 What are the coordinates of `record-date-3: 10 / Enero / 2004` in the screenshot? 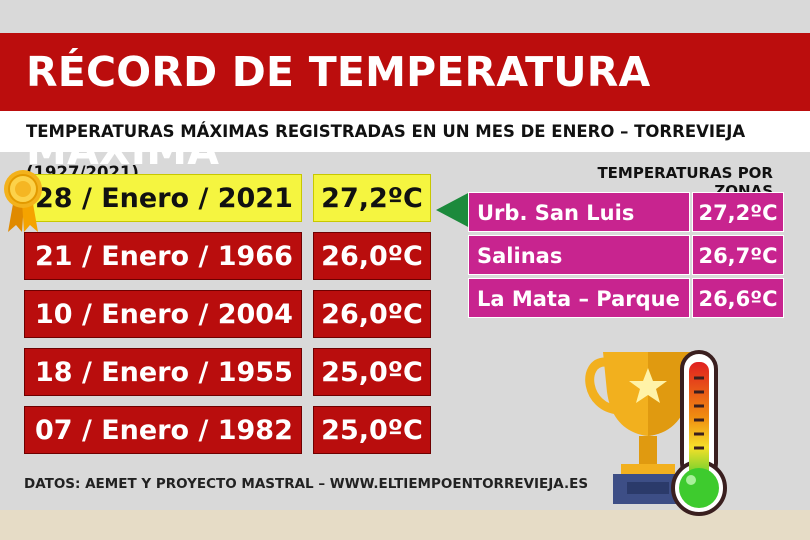 It's located at (163, 314).